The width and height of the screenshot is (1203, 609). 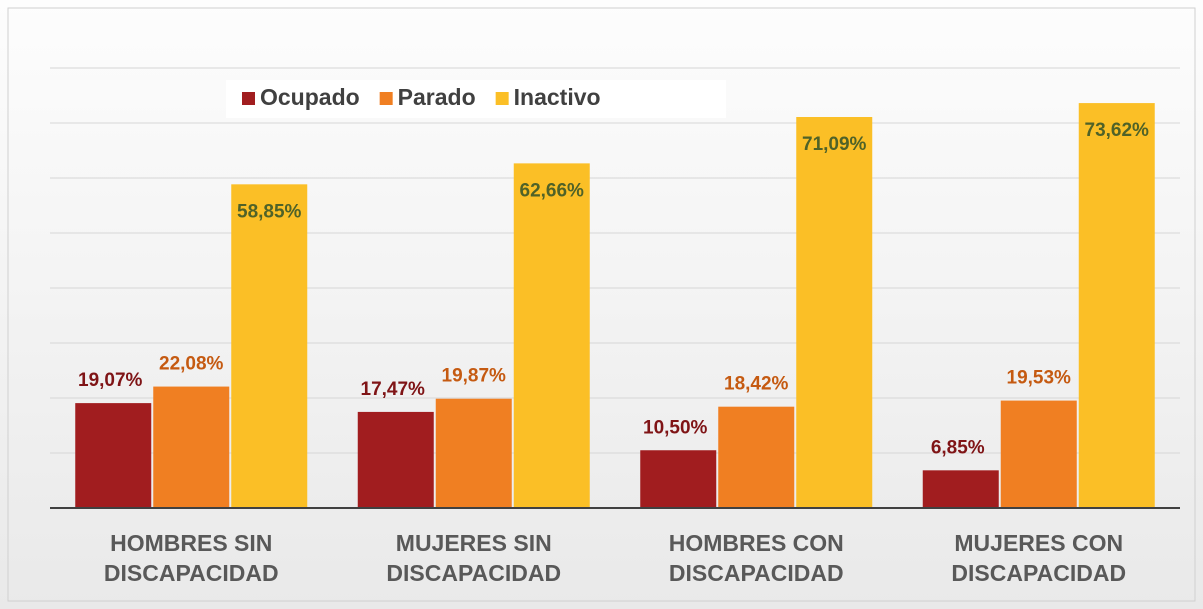 What do you see at coordinates (191, 364) in the screenshot?
I see `data-label: 22,08%` at bounding box center [191, 364].